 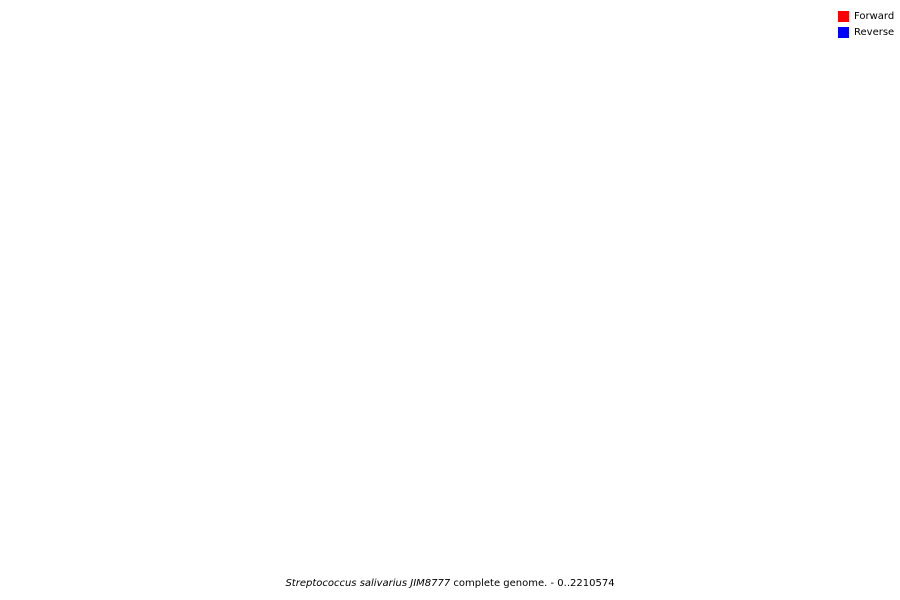 What do you see at coordinates (874, 32) in the screenshot?
I see `legend-reverse-label: Reverse` at bounding box center [874, 32].